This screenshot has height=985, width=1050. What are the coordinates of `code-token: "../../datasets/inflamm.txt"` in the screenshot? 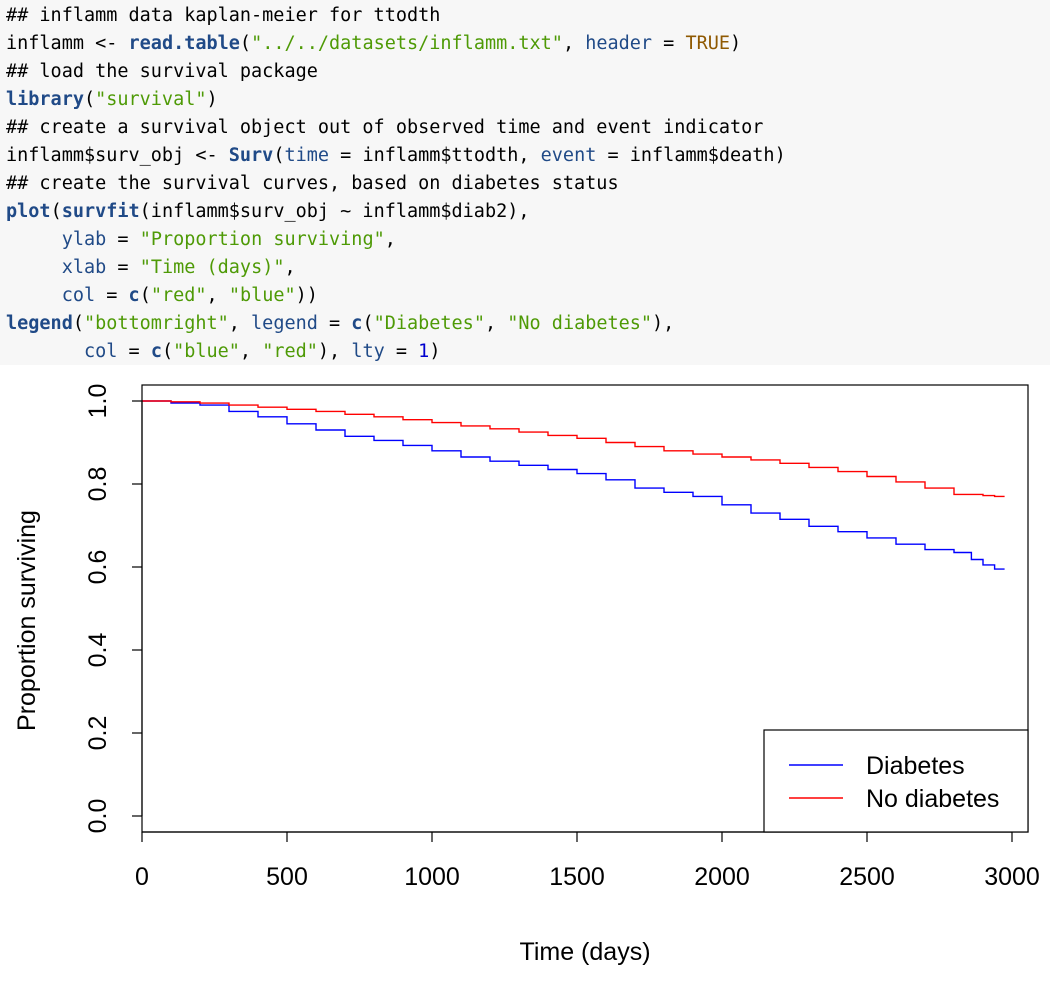 It's located at (407, 43).